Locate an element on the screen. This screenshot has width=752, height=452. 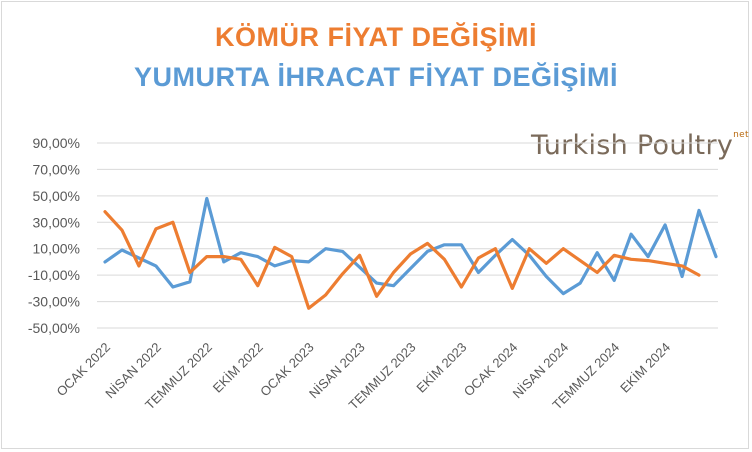
chart-title-line2: YUMURTA İHRACAT FİYAT DEĞİŞİMİ is located at coordinates (376, 77).